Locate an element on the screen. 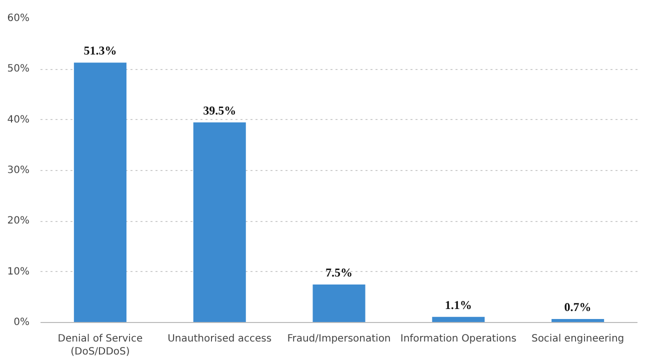 The height and width of the screenshot is (363, 650). x-tick-label: Social engineering is located at coordinates (577, 339).